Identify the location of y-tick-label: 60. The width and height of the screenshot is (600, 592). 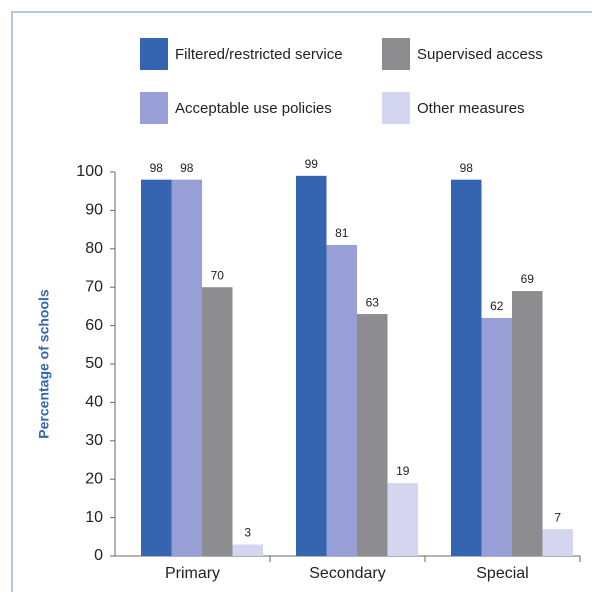
(94, 325).